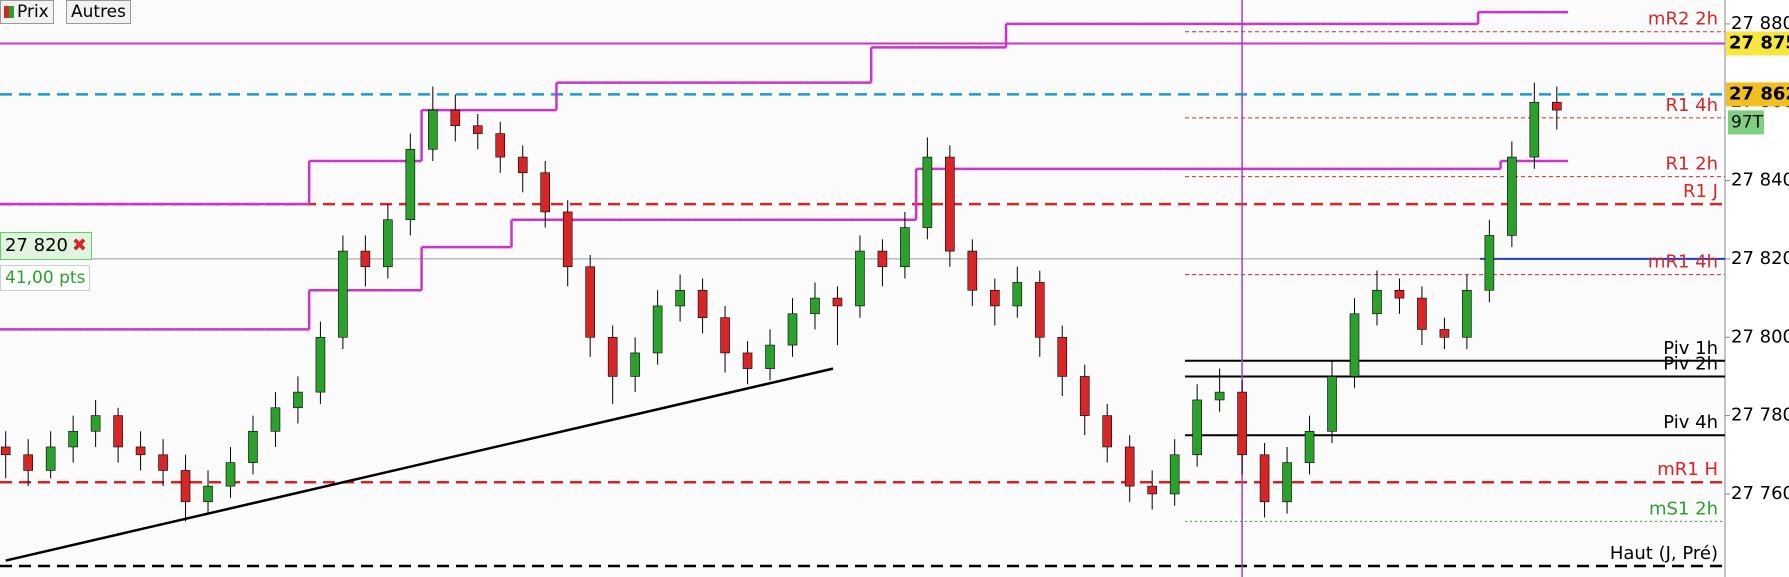 Image resolution: width=1789 pixels, height=577 pixels. I want to click on y-tick-label: 27 840, so click(1760, 180).